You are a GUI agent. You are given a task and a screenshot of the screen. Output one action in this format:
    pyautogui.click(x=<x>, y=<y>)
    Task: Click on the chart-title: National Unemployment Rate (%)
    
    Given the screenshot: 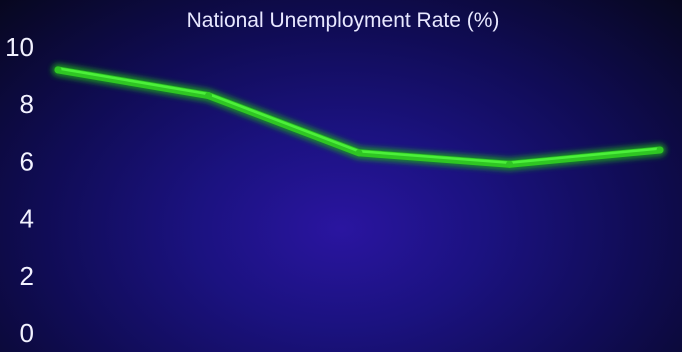 What is the action you would take?
    pyautogui.click(x=343, y=20)
    